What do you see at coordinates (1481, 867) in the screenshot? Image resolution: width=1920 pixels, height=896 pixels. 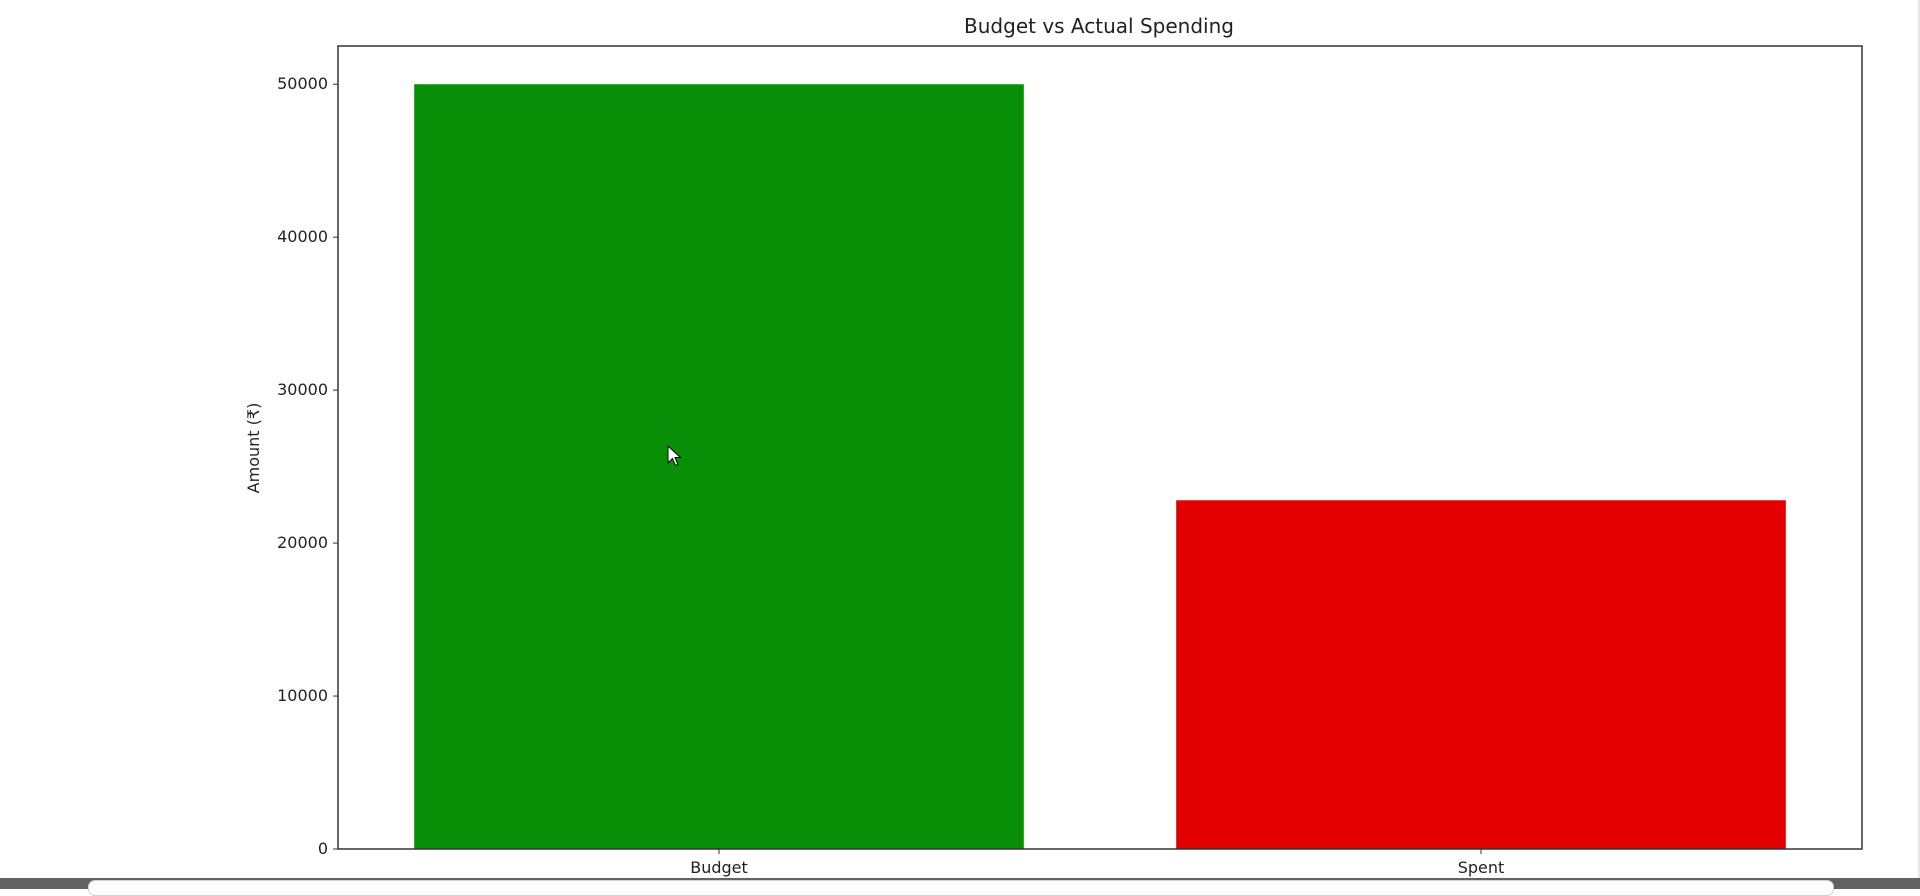 I see `x-tick-label: Spent` at bounding box center [1481, 867].